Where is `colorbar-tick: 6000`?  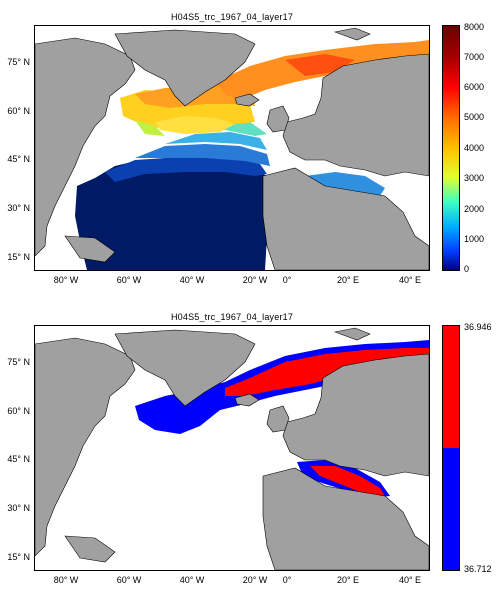
colorbar-tick: 6000 is located at coordinates (474, 87).